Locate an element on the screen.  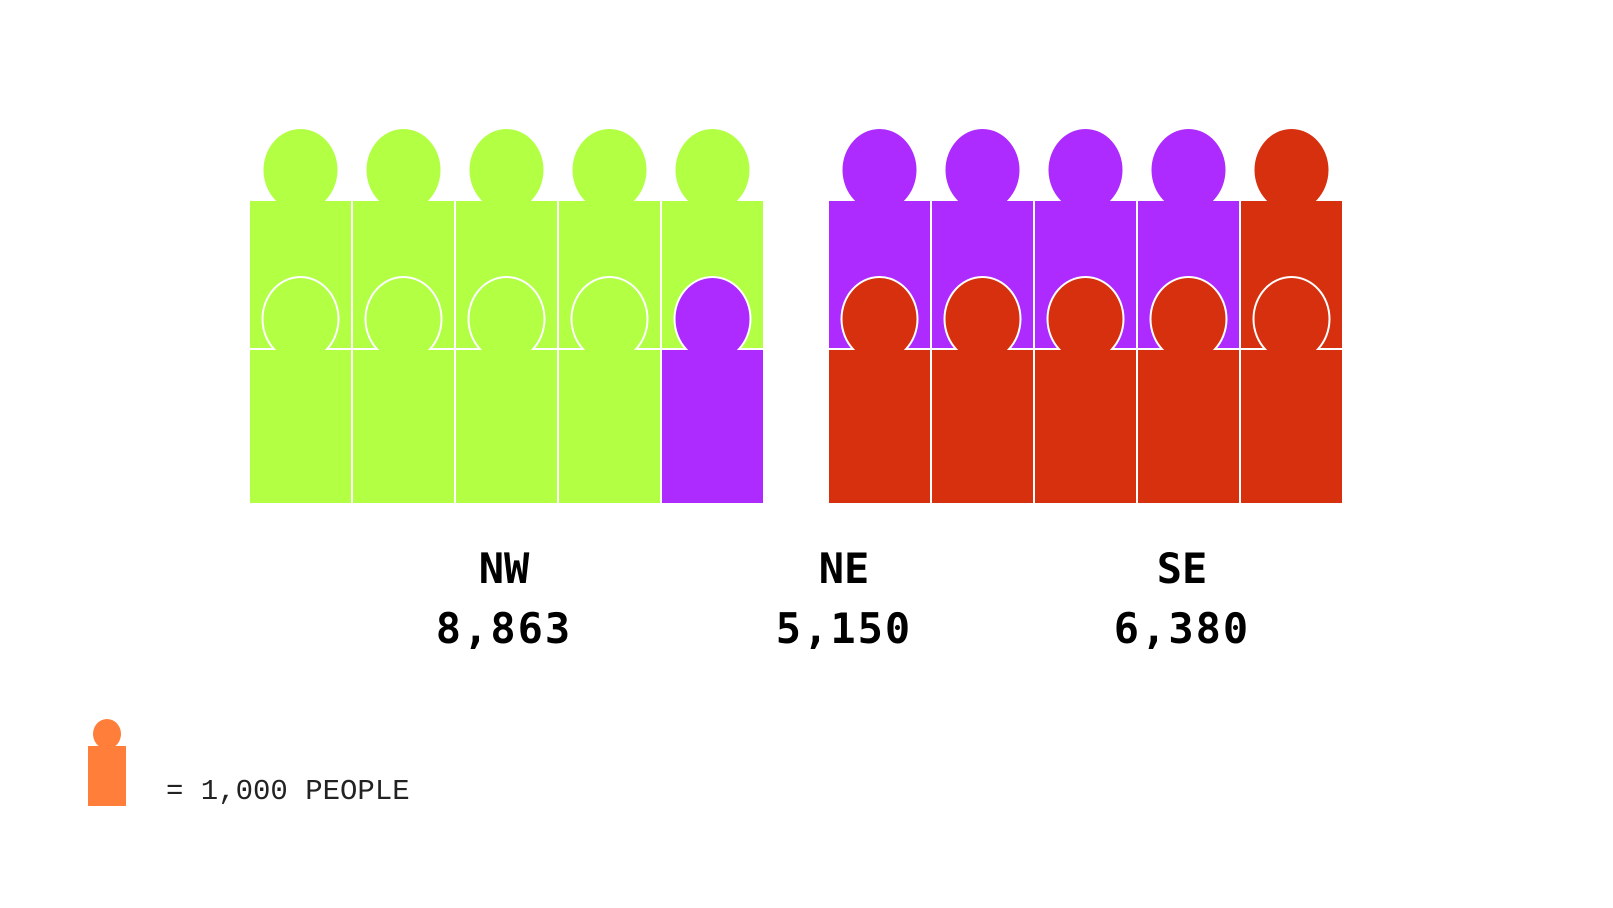
legend: = 1,000 PEOPLE is located at coordinates (249, 763).